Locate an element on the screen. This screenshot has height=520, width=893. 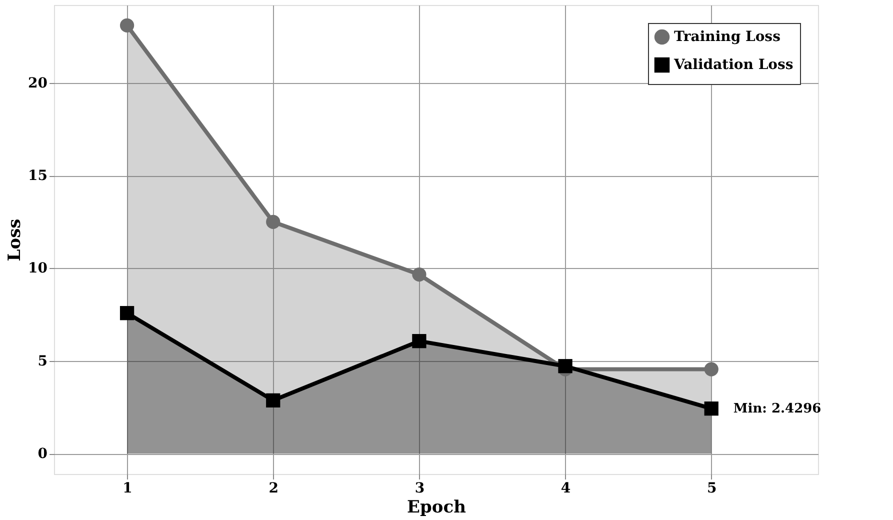
x-tick-label: 4 is located at coordinates (565, 488).